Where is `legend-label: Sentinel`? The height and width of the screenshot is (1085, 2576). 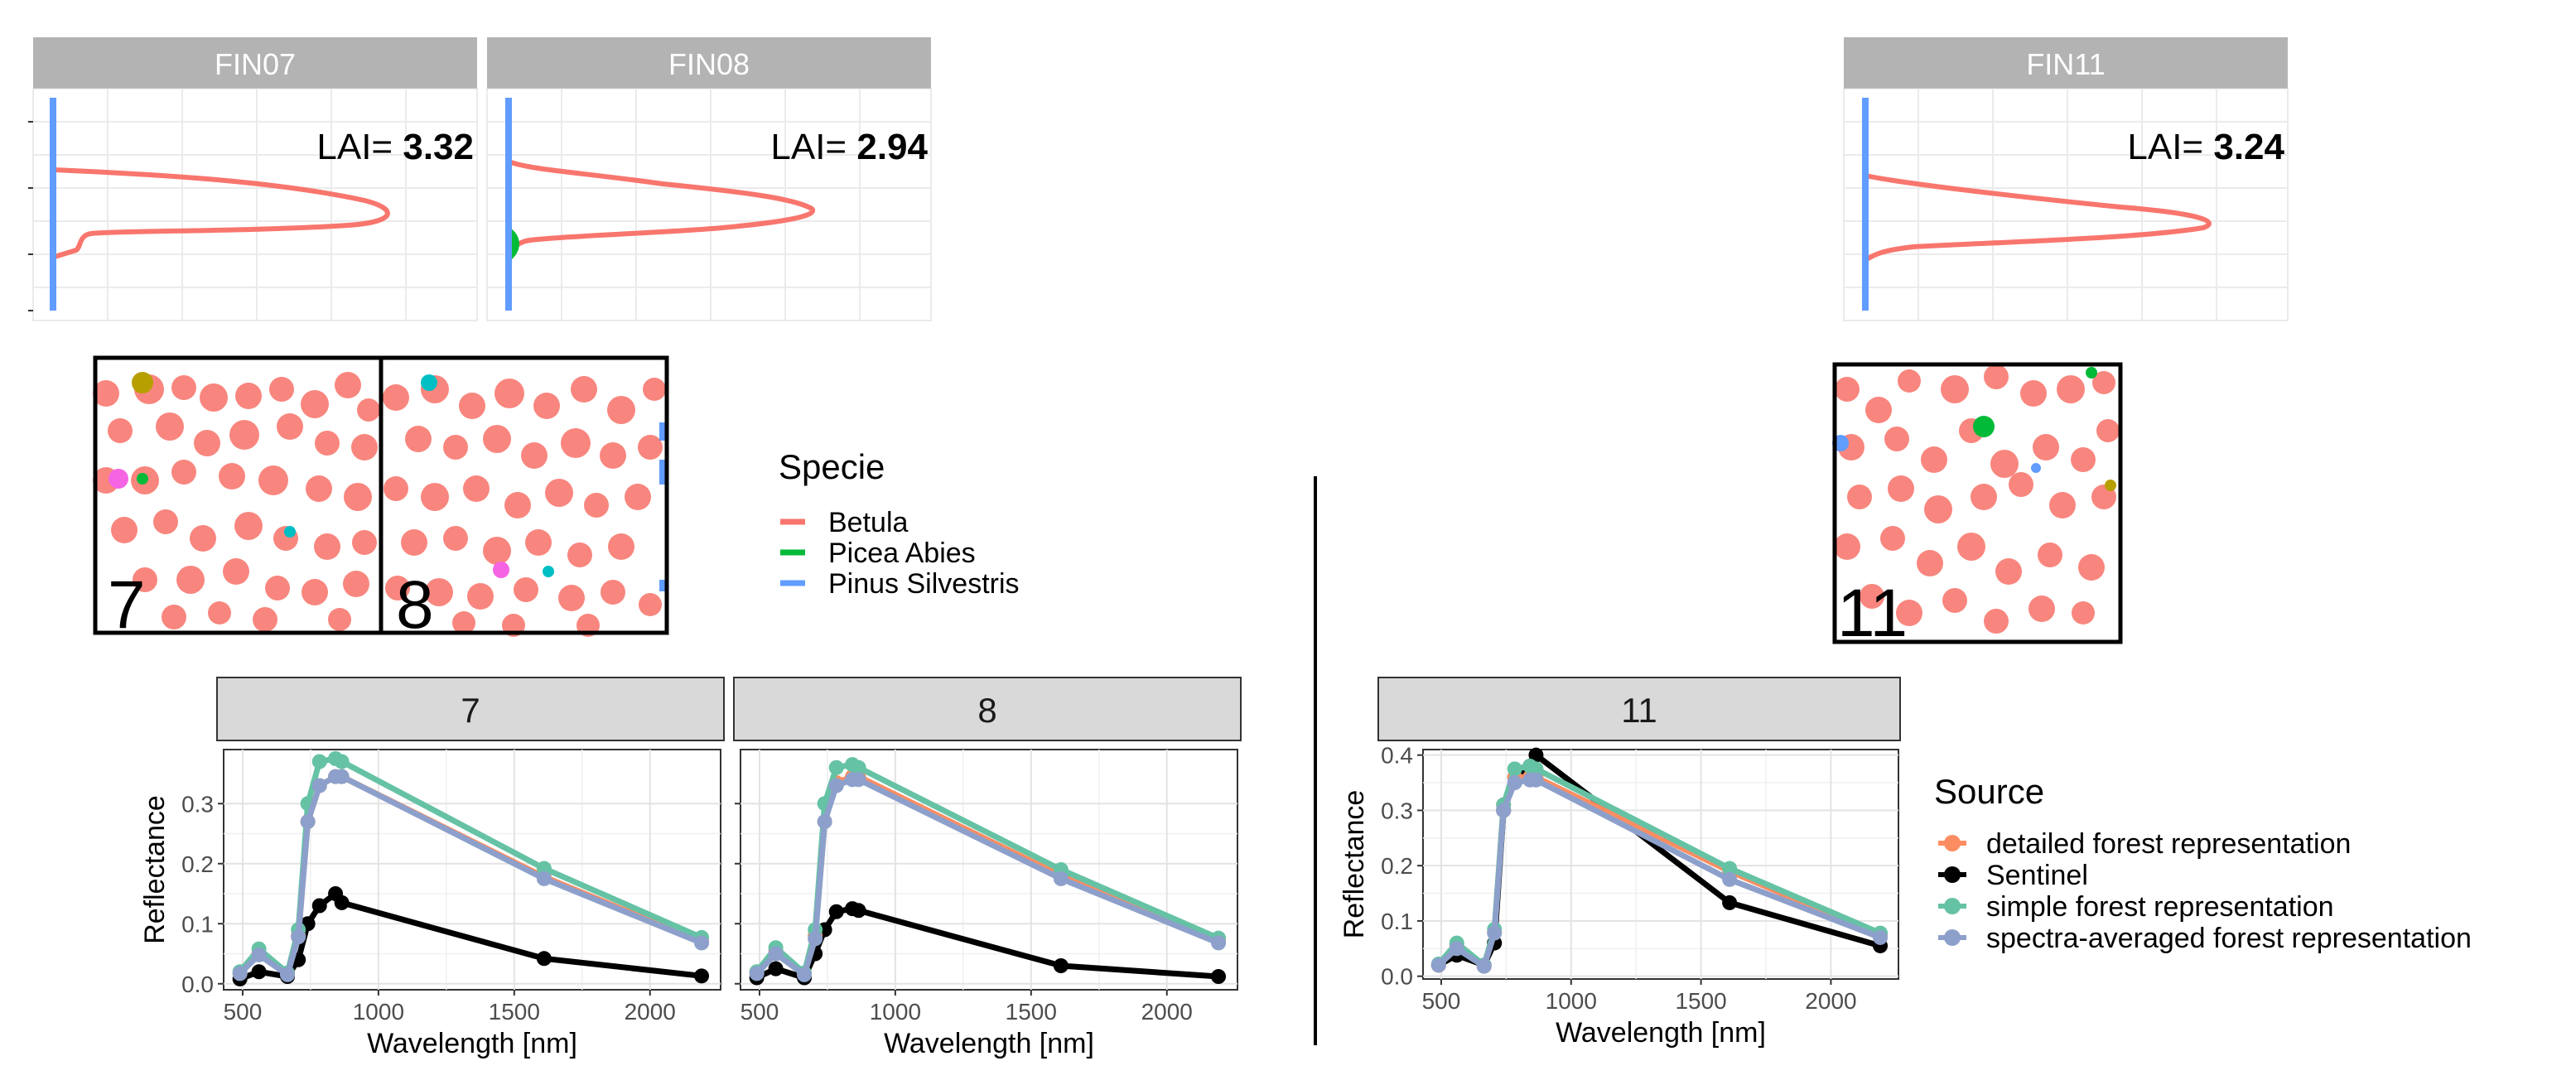
legend-label: Sentinel is located at coordinates (2037, 876).